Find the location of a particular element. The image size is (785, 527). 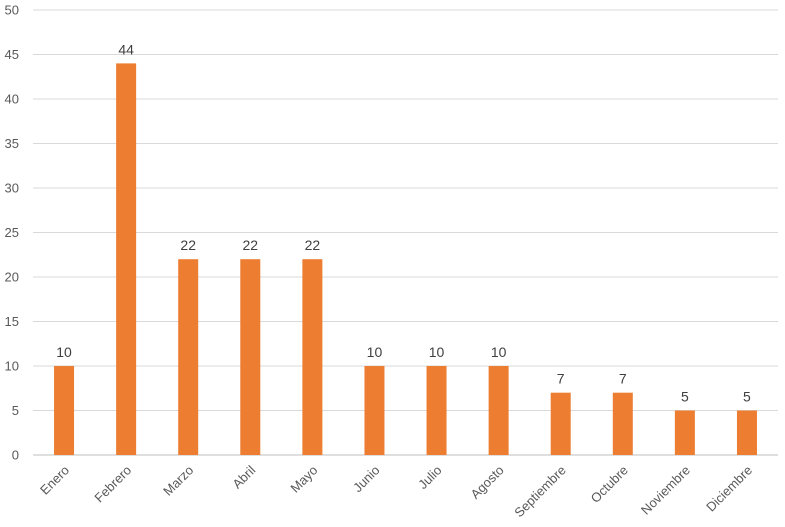

x-tick-label: Agosto is located at coordinates (487, 482).